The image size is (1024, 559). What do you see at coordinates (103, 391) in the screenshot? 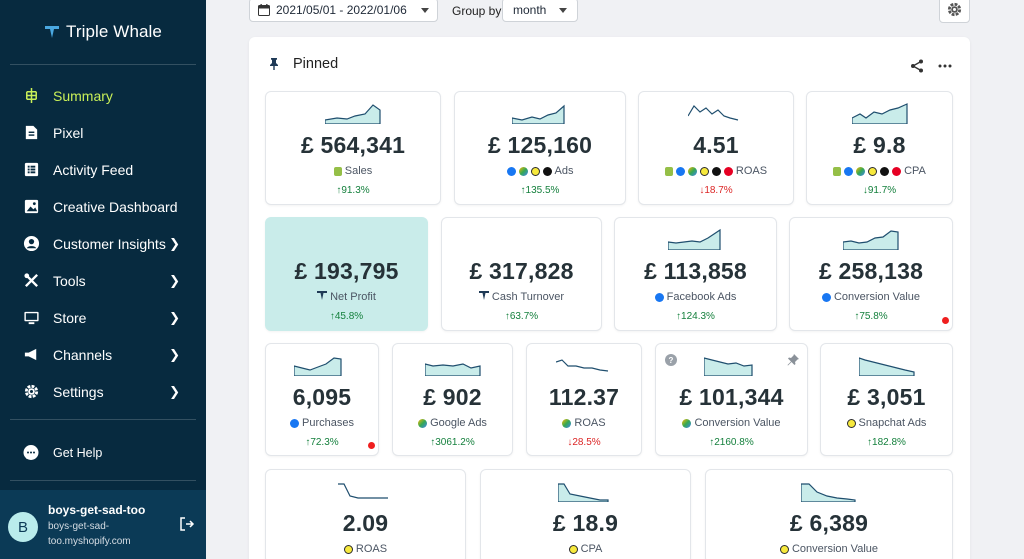
I see `sidebar-item-settings: Settings ❯` at bounding box center [103, 391].